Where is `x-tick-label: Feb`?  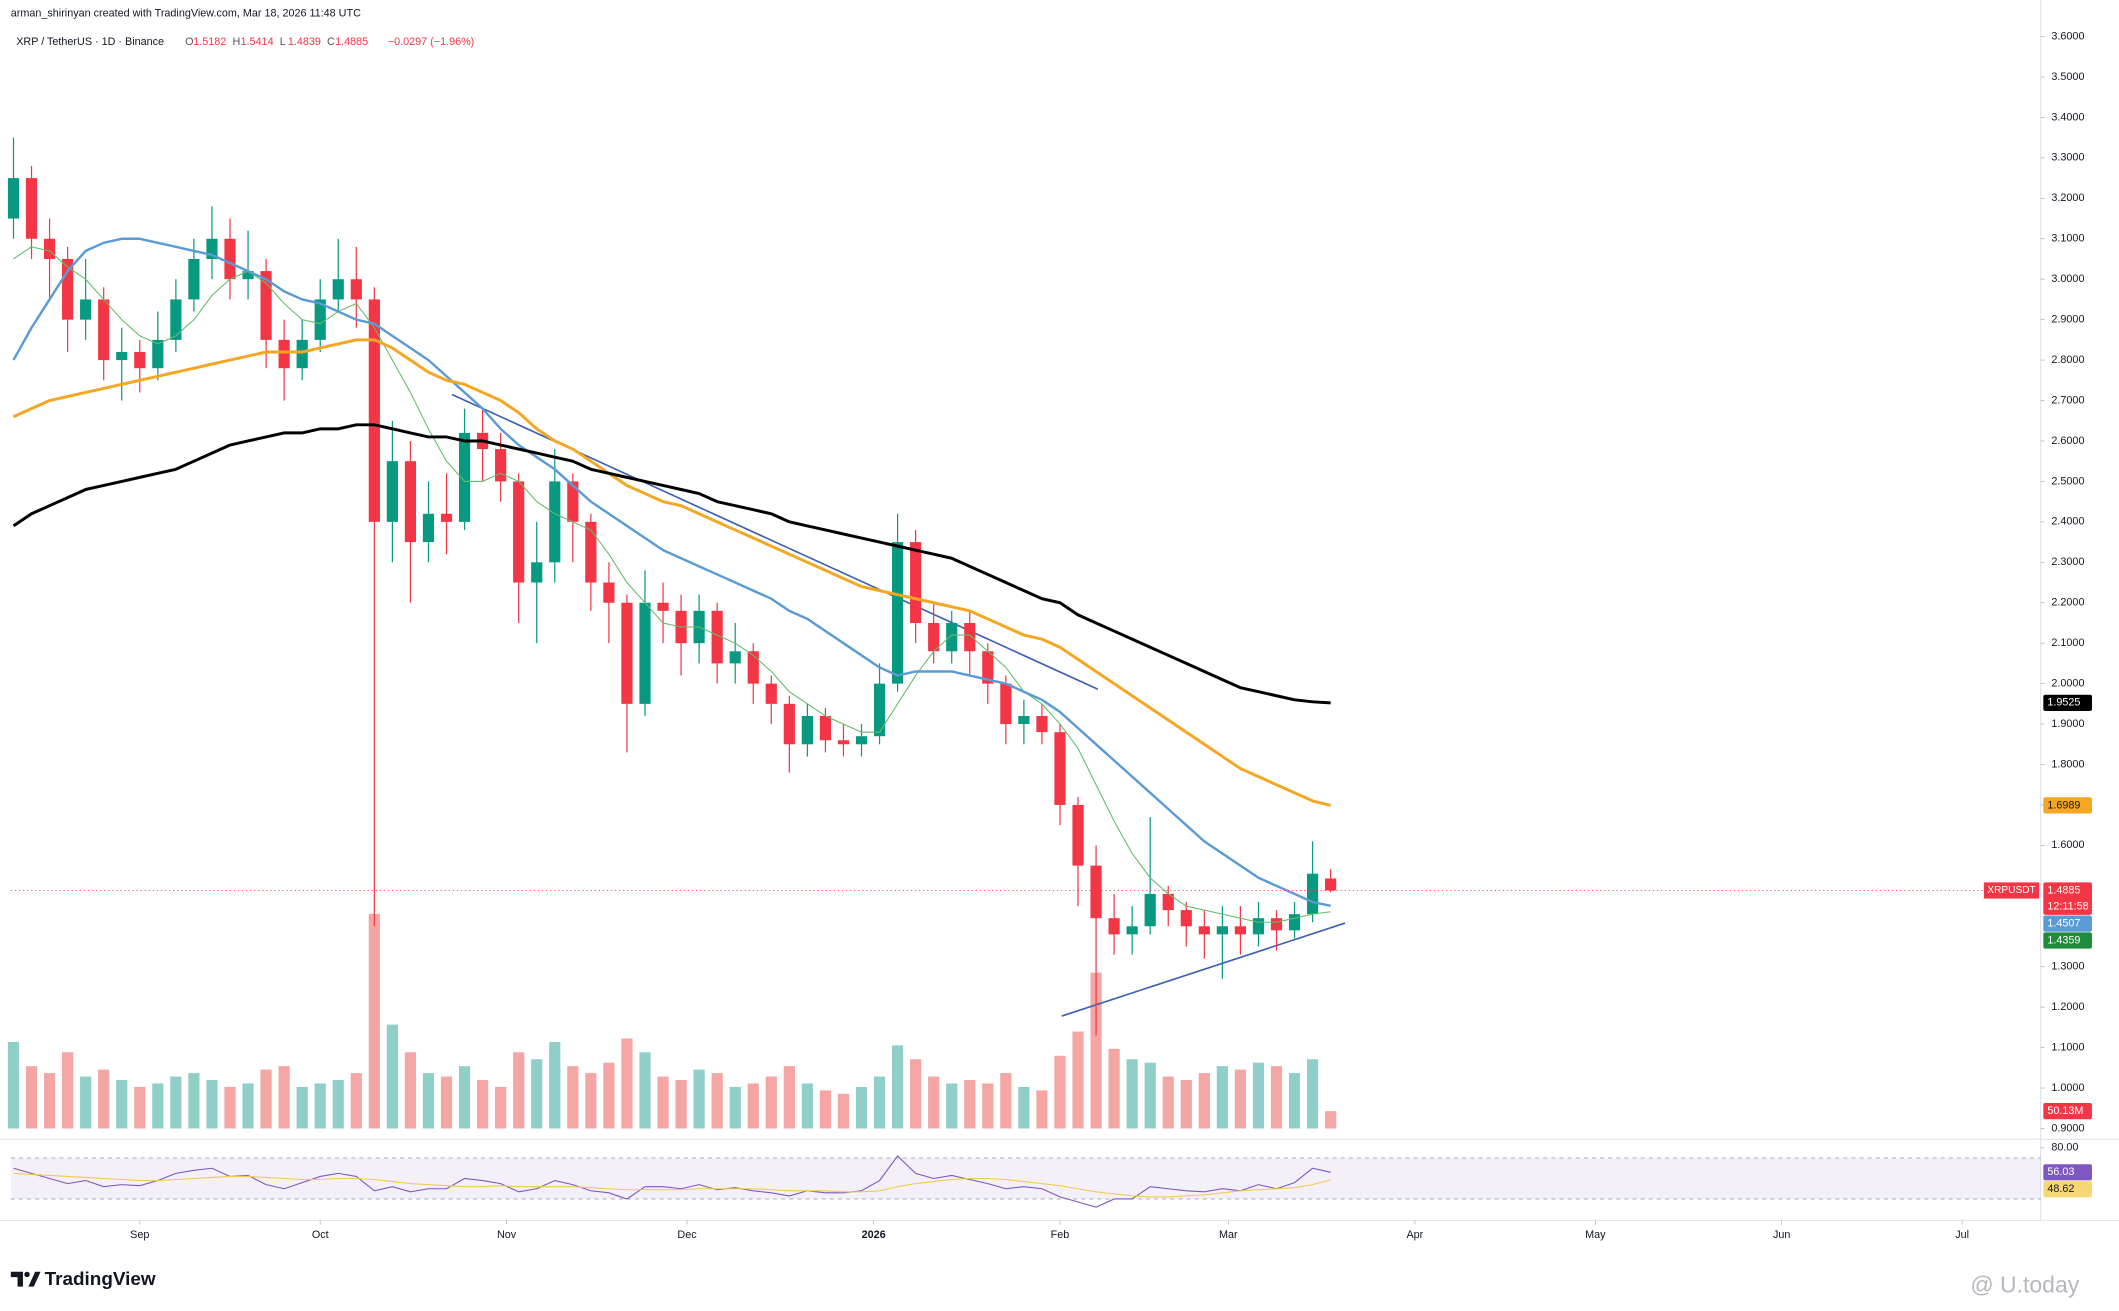
x-tick-label: Feb is located at coordinates (1060, 1235).